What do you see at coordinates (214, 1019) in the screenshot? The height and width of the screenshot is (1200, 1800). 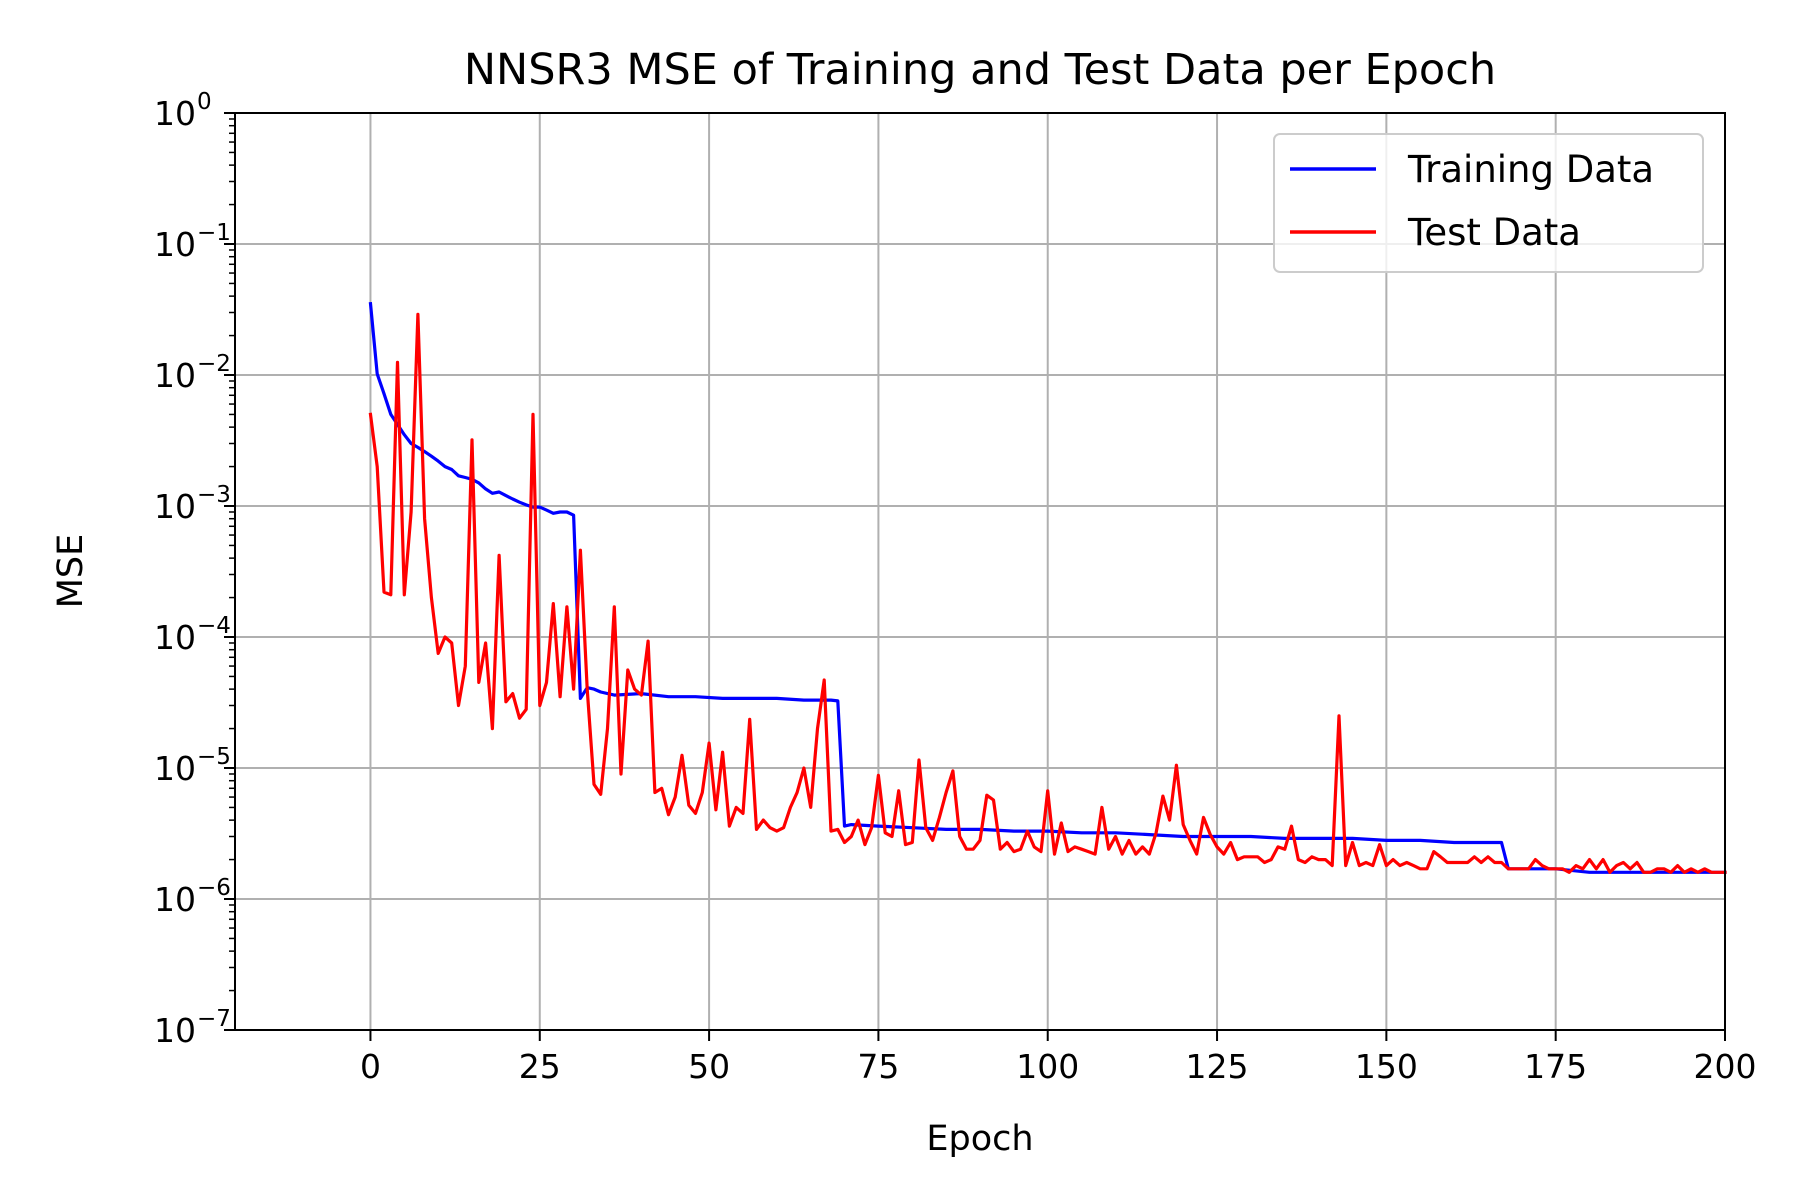 I see `y-tick-exponent: −7` at bounding box center [214, 1019].